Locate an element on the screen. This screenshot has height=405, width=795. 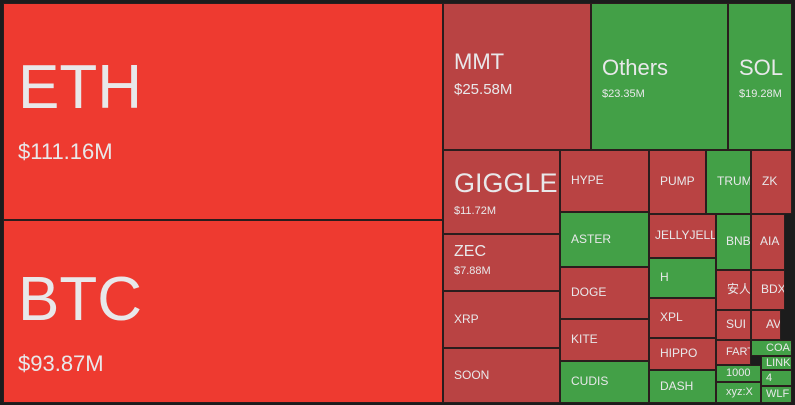
tile-name: ZK is located at coordinates (770, 181).